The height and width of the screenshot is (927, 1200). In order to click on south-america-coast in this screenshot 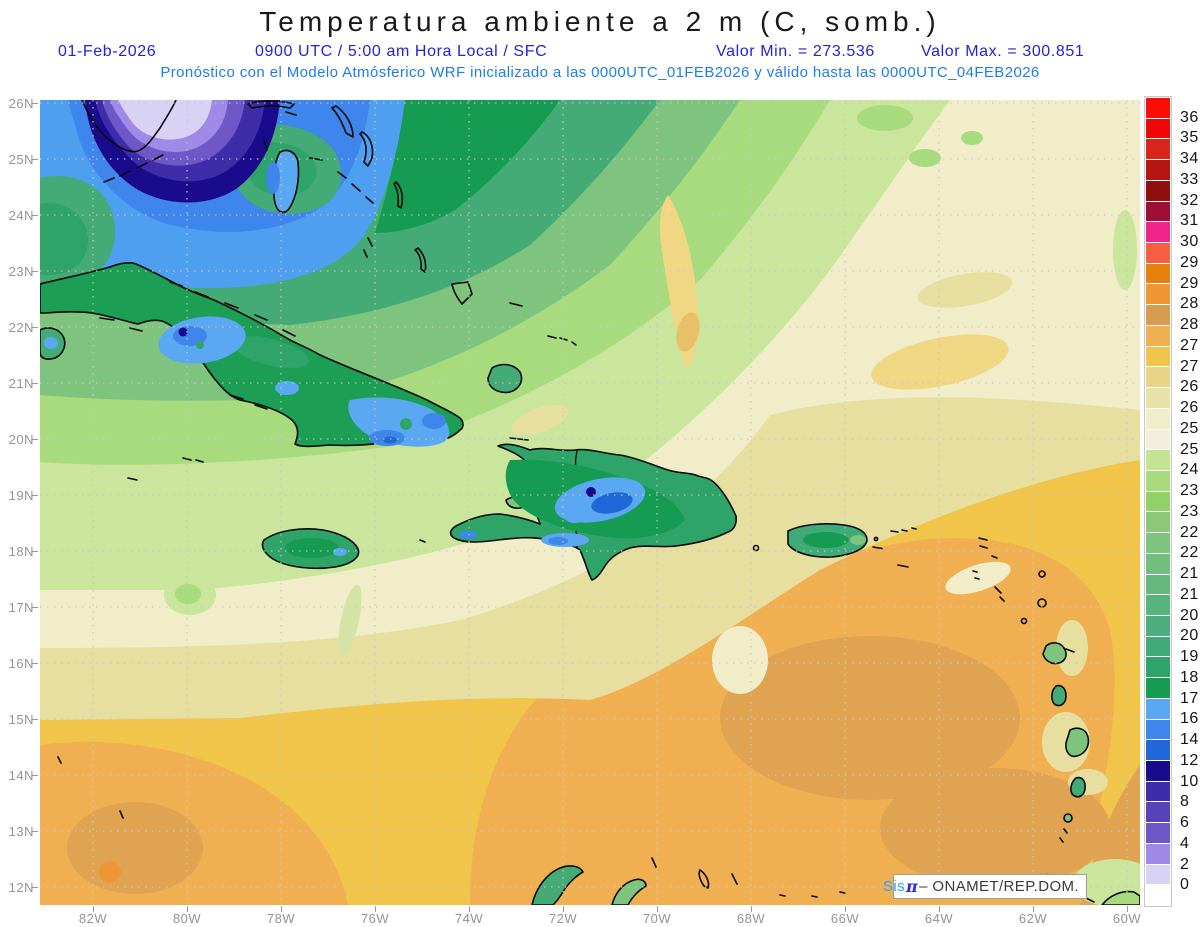, I will do `click(451, 830)`.